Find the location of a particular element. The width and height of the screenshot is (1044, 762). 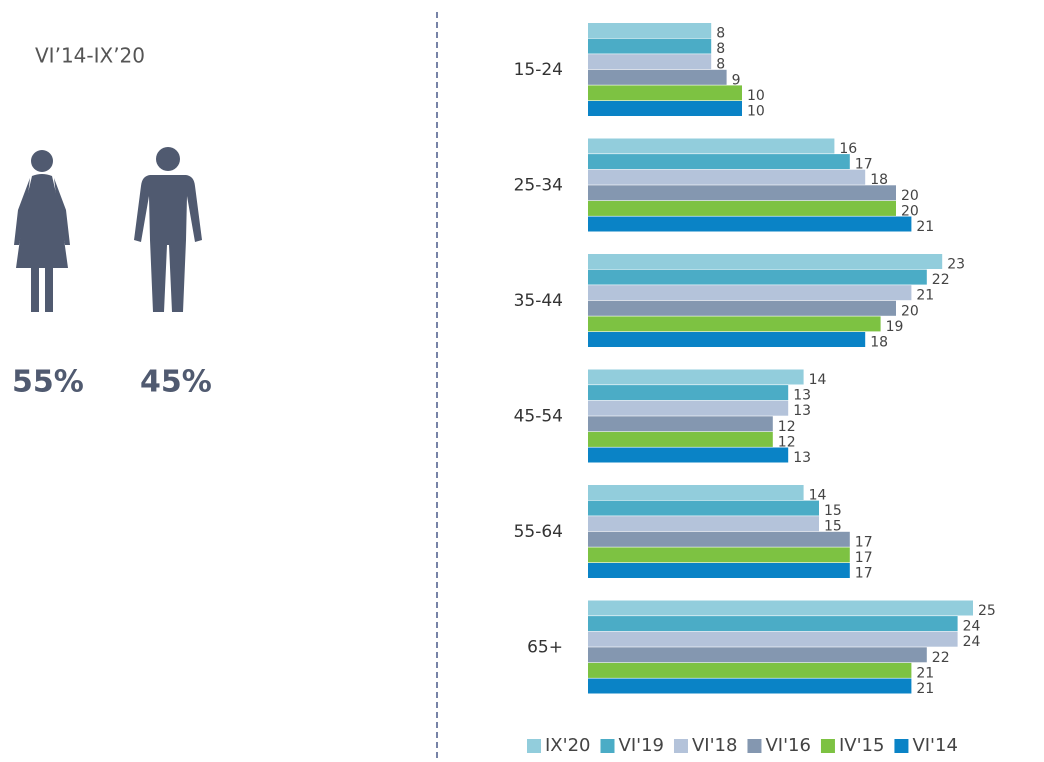

legend-label: IX'20 is located at coordinates (568, 745).